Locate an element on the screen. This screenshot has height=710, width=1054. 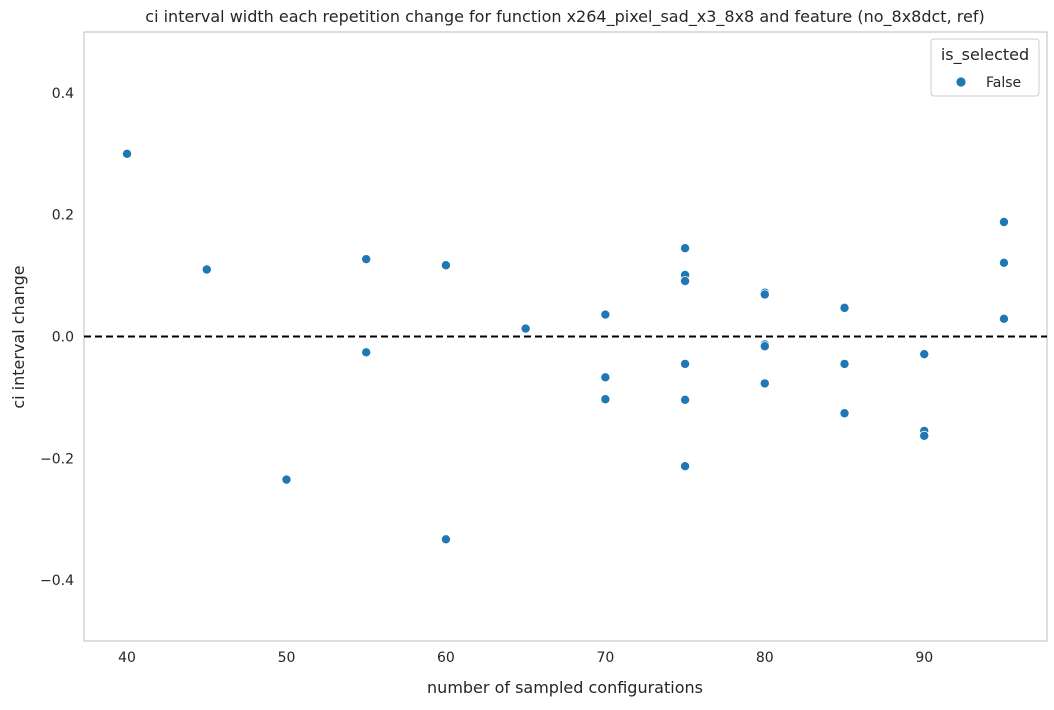
y-tick-label: 0.0 is located at coordinates (63, 338).